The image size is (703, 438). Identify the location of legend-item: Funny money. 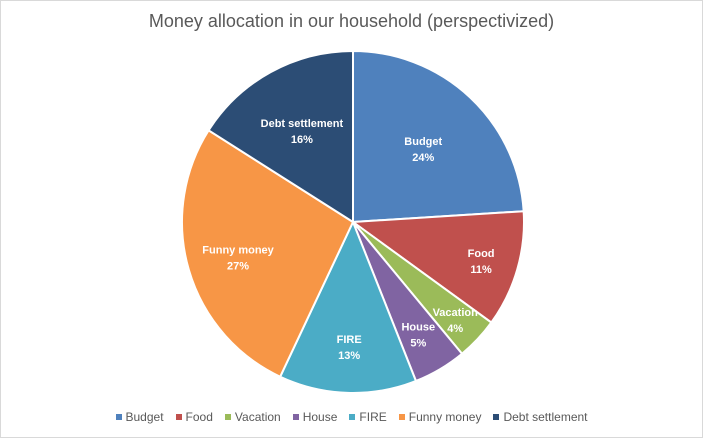
(440, 417).